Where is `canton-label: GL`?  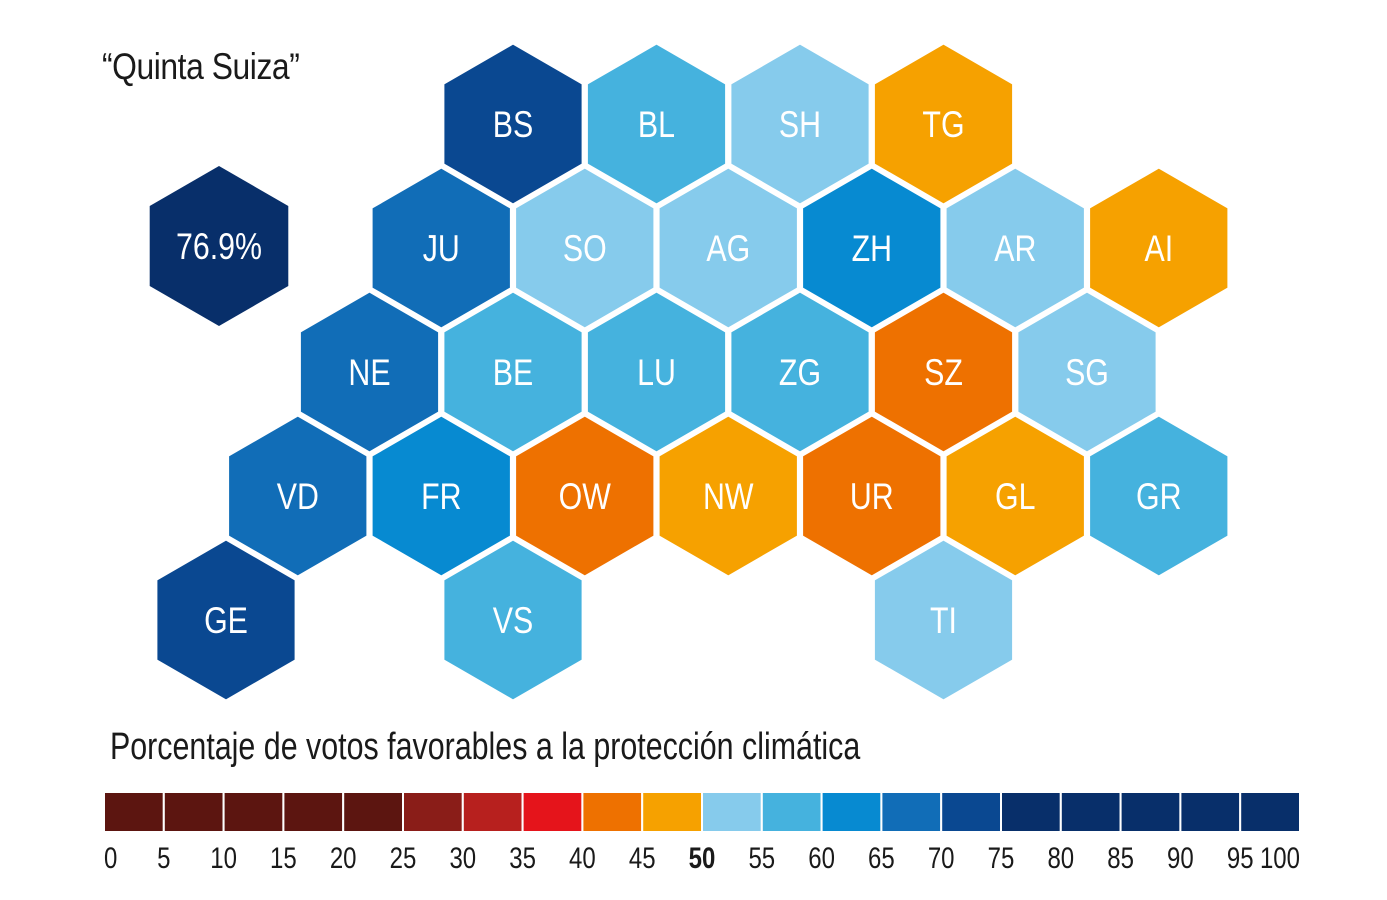 canton-label: GL is located at coordinates (1015, 497).